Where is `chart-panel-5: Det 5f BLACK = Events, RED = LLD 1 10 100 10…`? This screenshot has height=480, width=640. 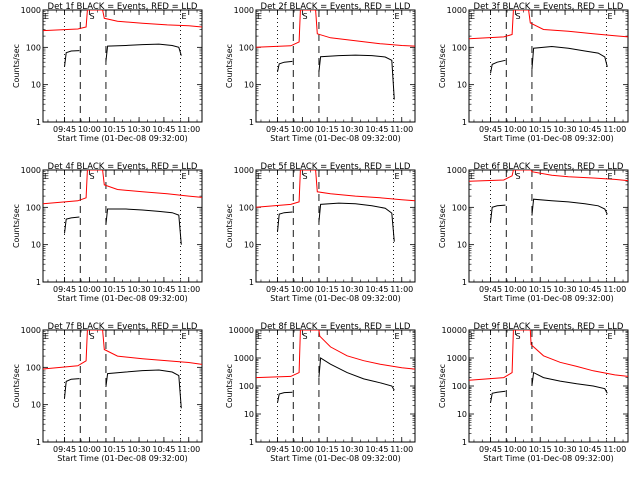 chart-panel-5: Det 5f BLACK = Events, RED = LLD 1 10 100 10… is located at coordinates (320, 232).